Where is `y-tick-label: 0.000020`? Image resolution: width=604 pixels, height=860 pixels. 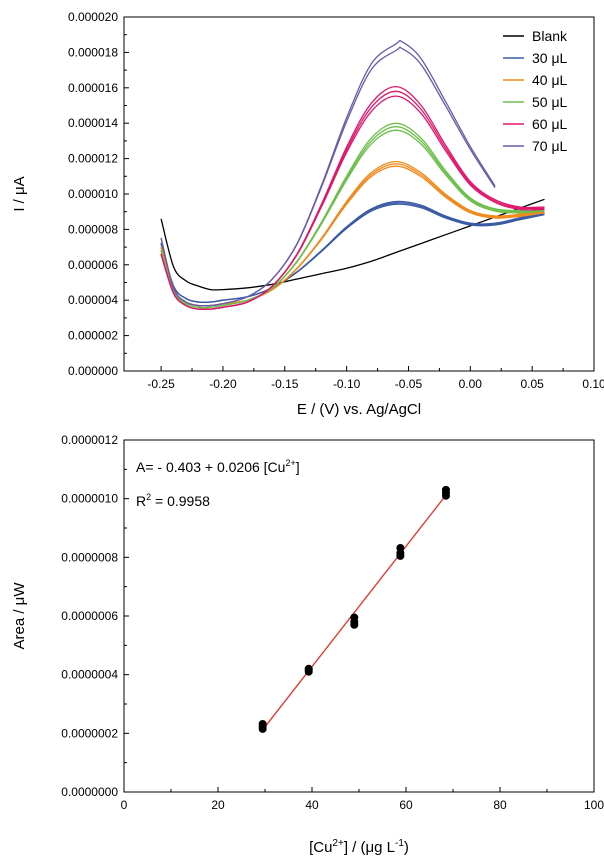
y-tick-label: 0.000020 is located at coordinates (93, 17).